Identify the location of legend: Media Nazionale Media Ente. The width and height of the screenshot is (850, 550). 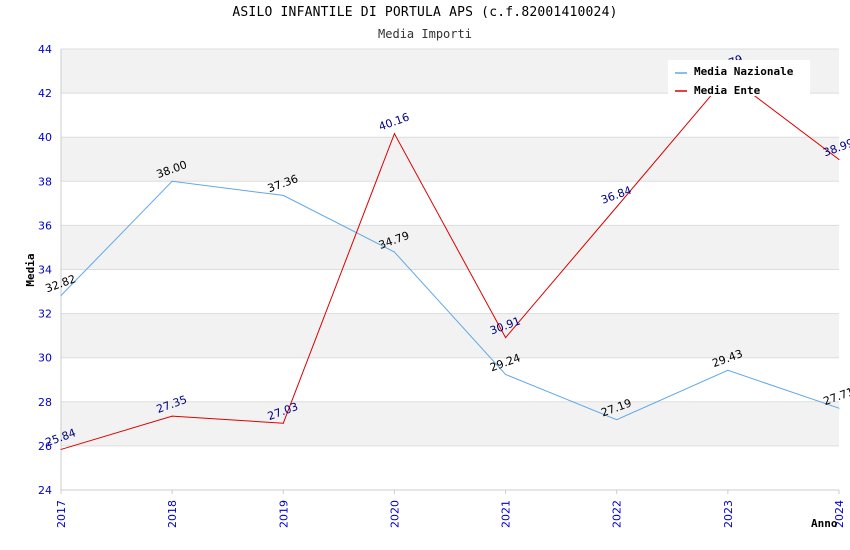
(739, 78).